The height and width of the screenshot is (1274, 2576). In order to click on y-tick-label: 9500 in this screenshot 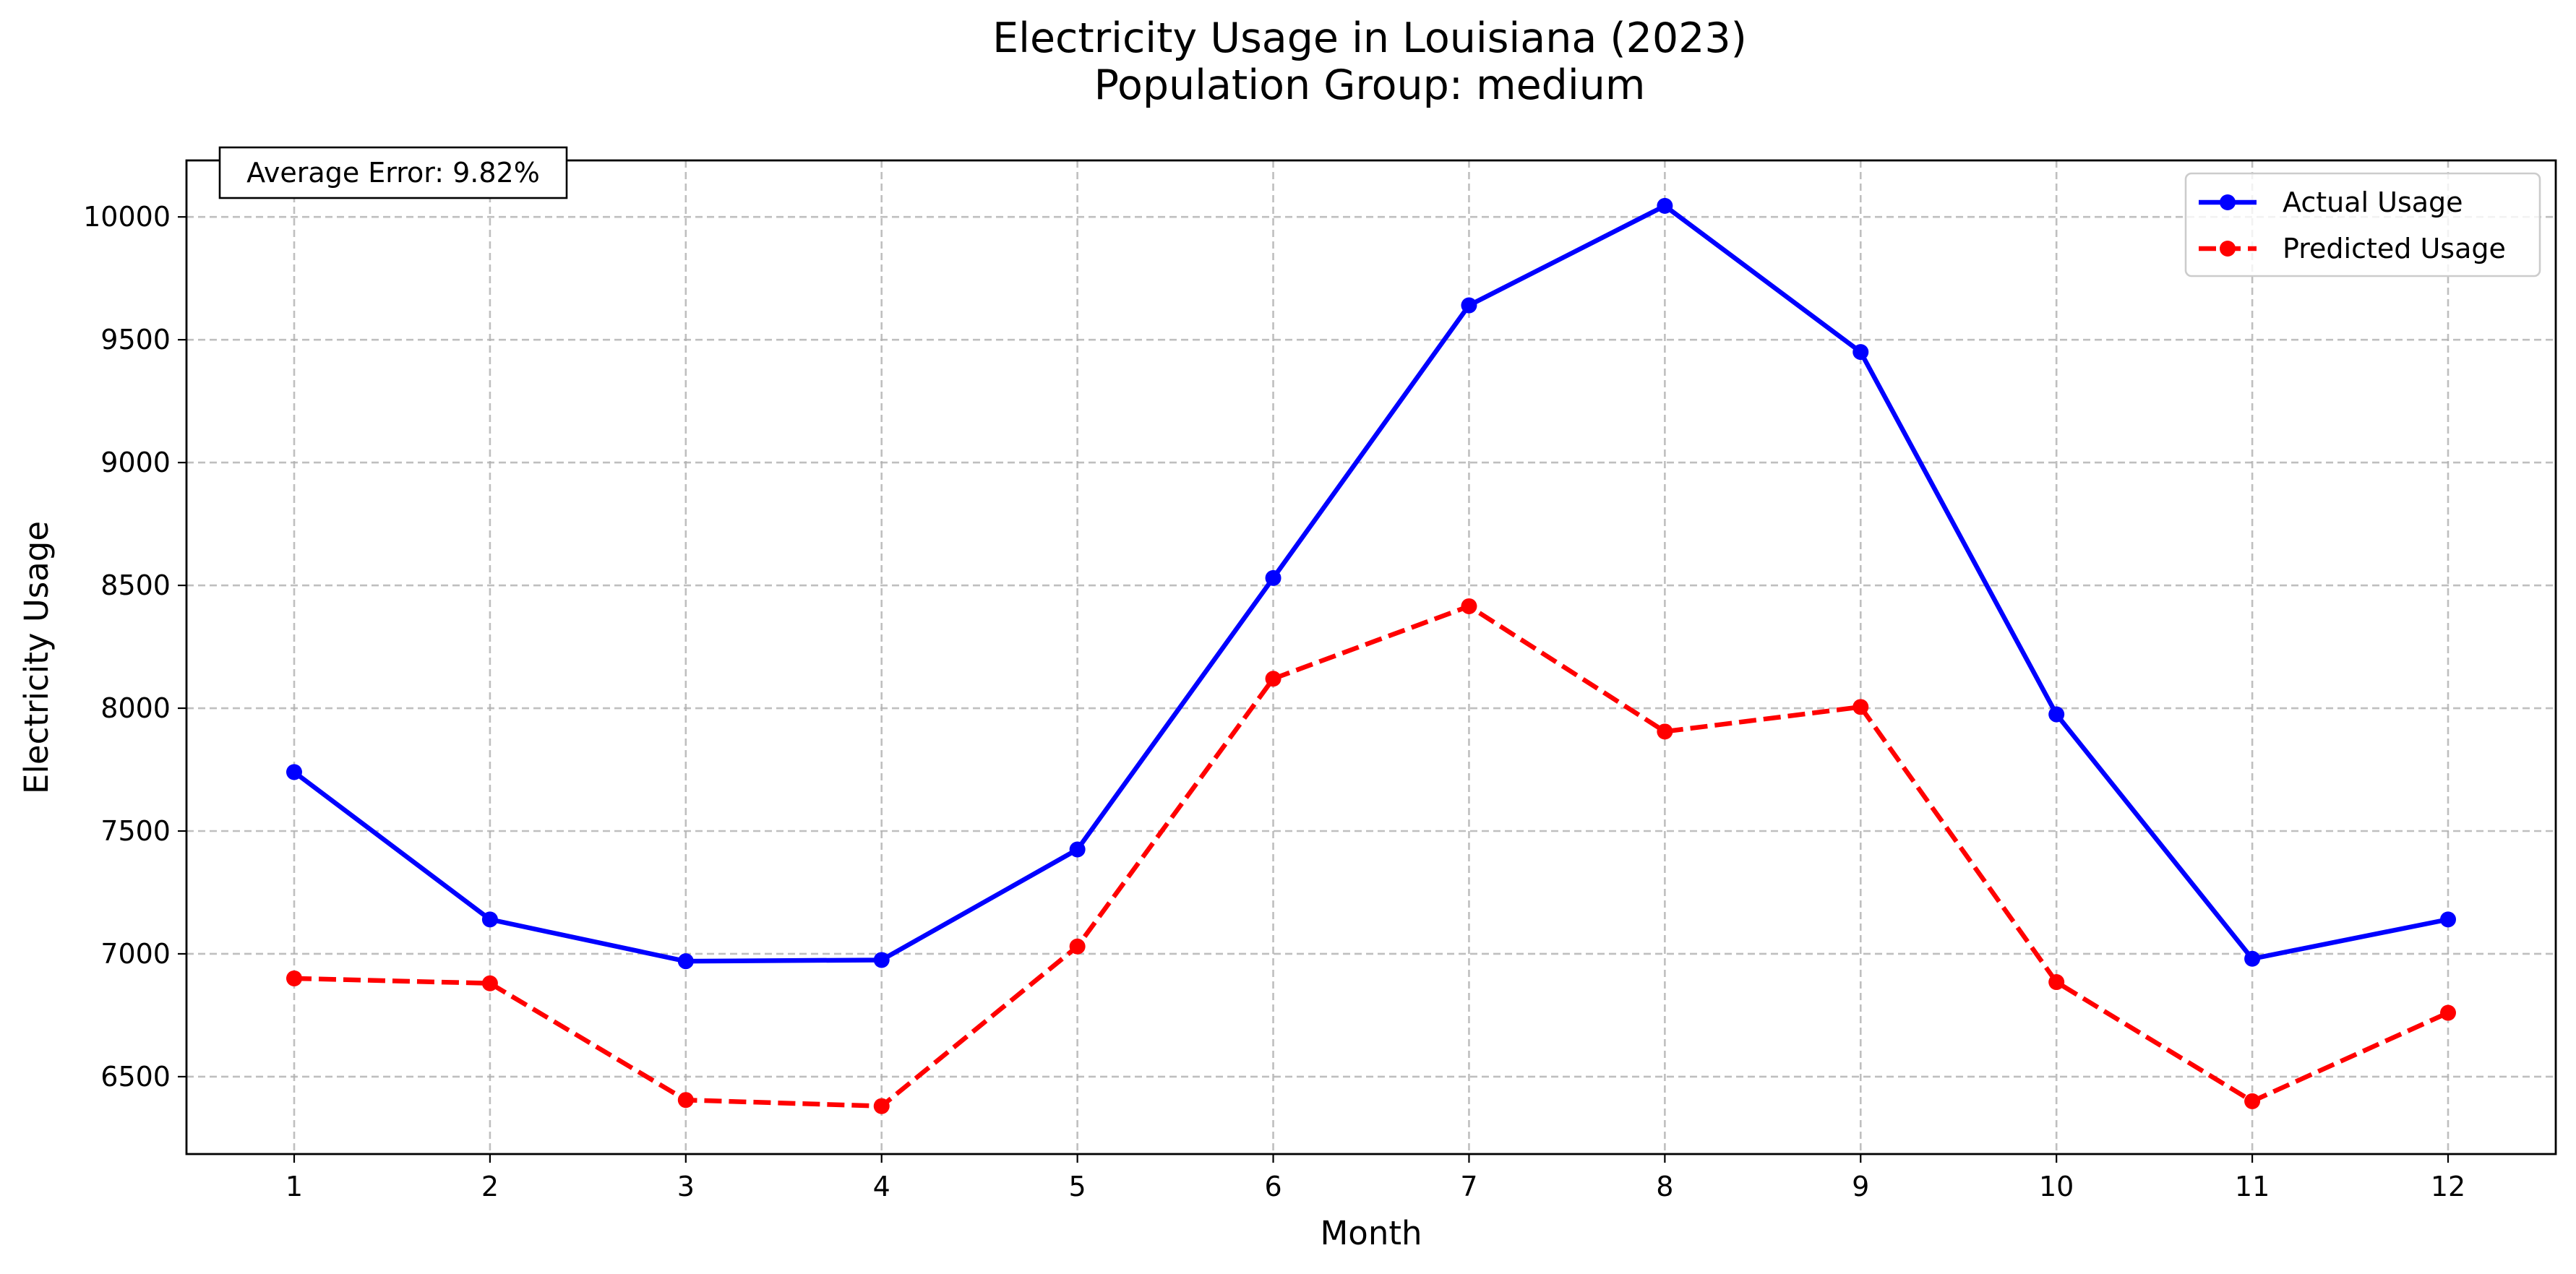, I will do `click(135, 340)`.